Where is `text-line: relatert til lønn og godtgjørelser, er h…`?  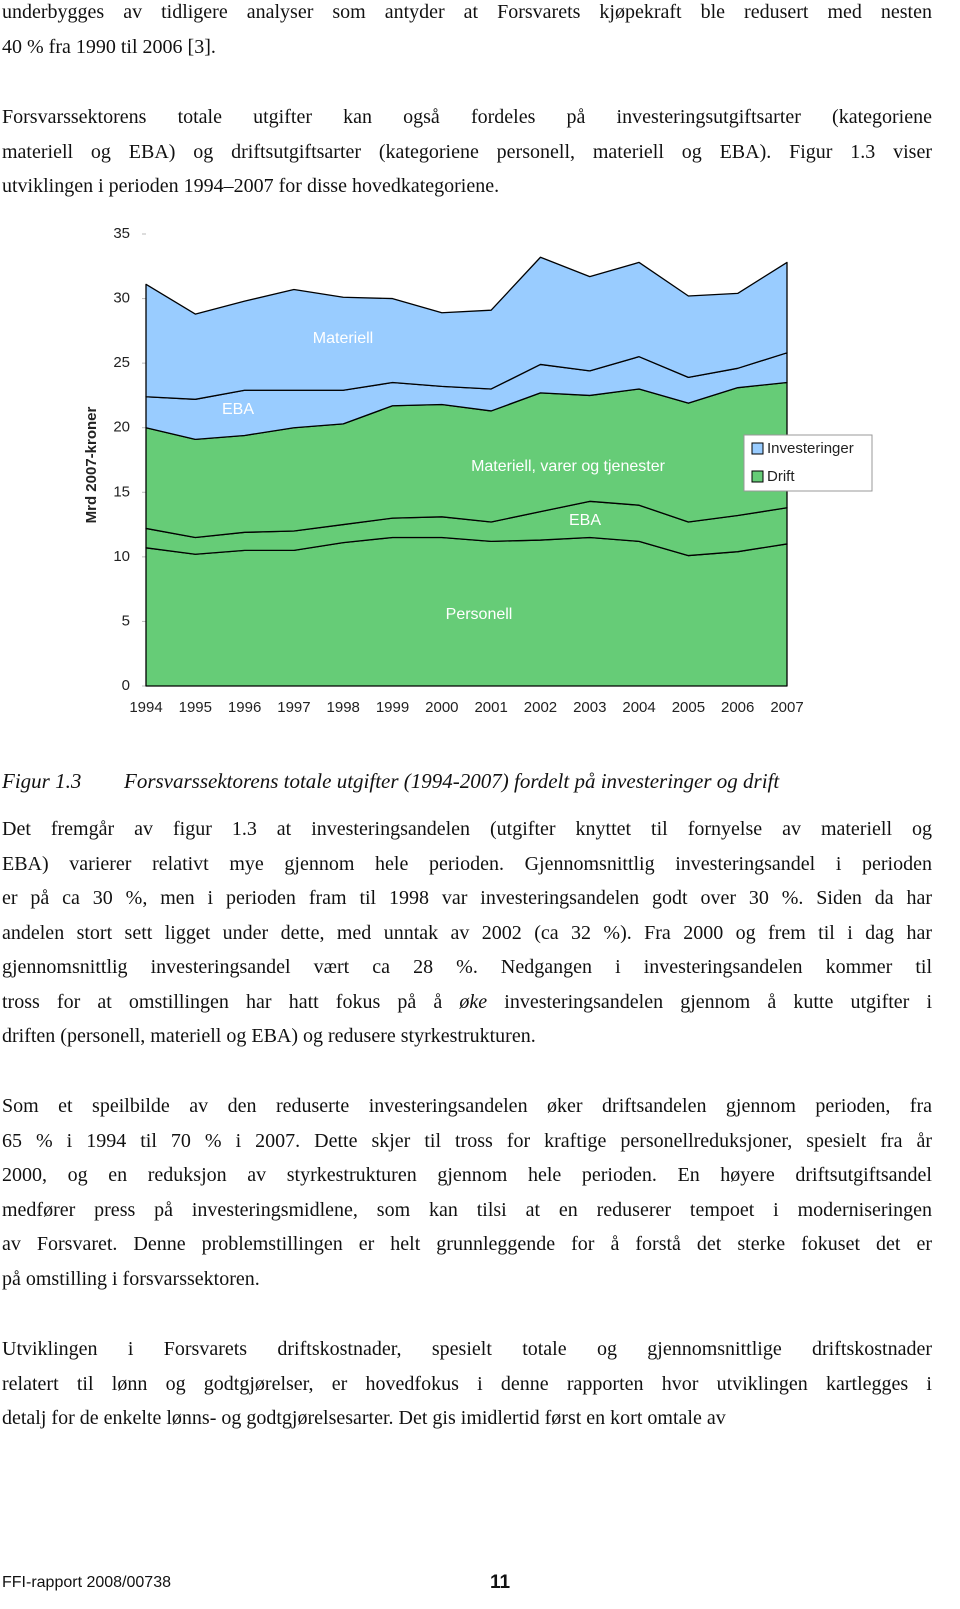 text-line: relatert til lønn og godtgjørelser, er h… is located at coordinates (467, 1383).